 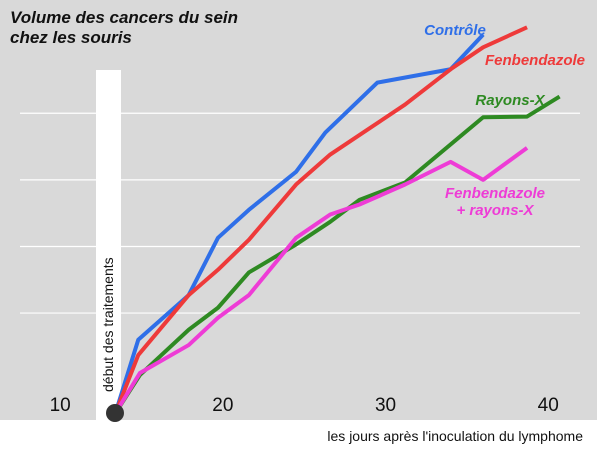 What do you see at coordinates (455, 30) in the screenshot?
I see `legend-label: Contrôle` at bounding box center [455, 30].